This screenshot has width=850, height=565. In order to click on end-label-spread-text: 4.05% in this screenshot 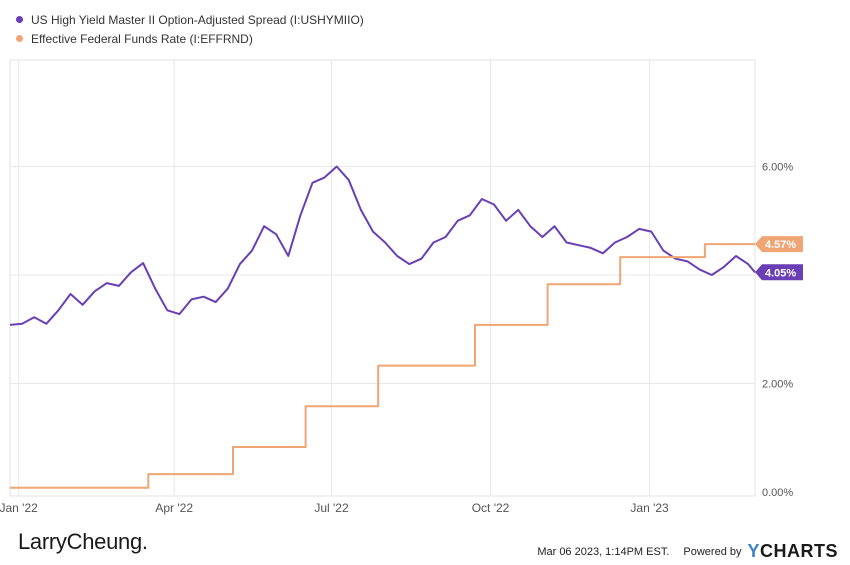, I will do `click(780, 273)`.